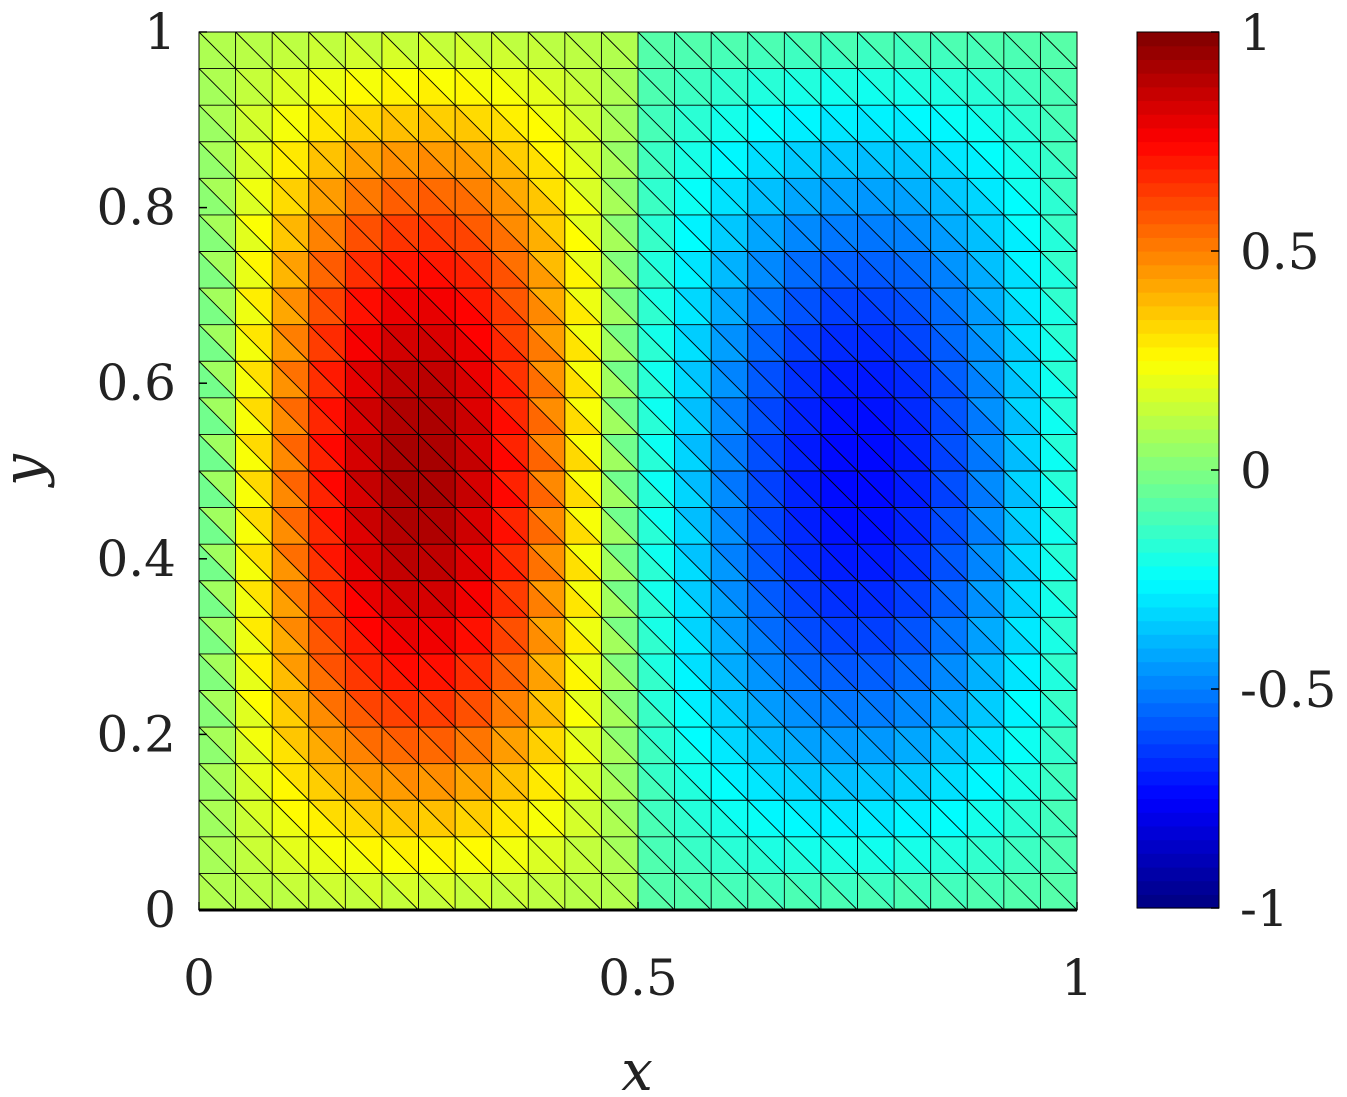 This screenshot has width=1347, height=1097. Describe the element at coordinates (136, 734) in the screenshot. I see `y-tick-label: 0.2` at that location.